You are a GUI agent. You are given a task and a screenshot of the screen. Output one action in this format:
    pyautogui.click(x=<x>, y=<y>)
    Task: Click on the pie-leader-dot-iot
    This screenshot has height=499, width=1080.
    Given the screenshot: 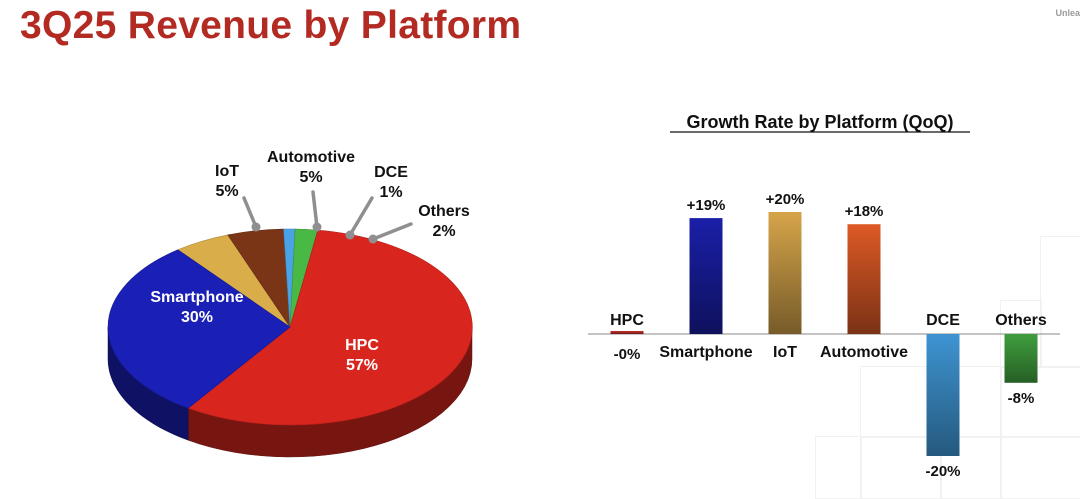 What is the action you would take?
    pyautogui.click(x=256, y=227)
    